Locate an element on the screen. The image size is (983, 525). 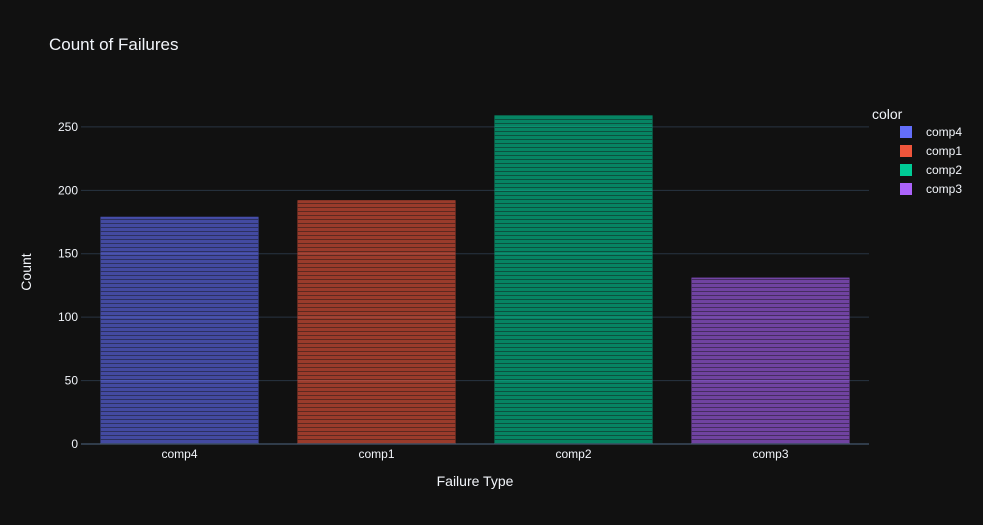
legend-item-comp1: comp1 is located at coordinates (931, 151).